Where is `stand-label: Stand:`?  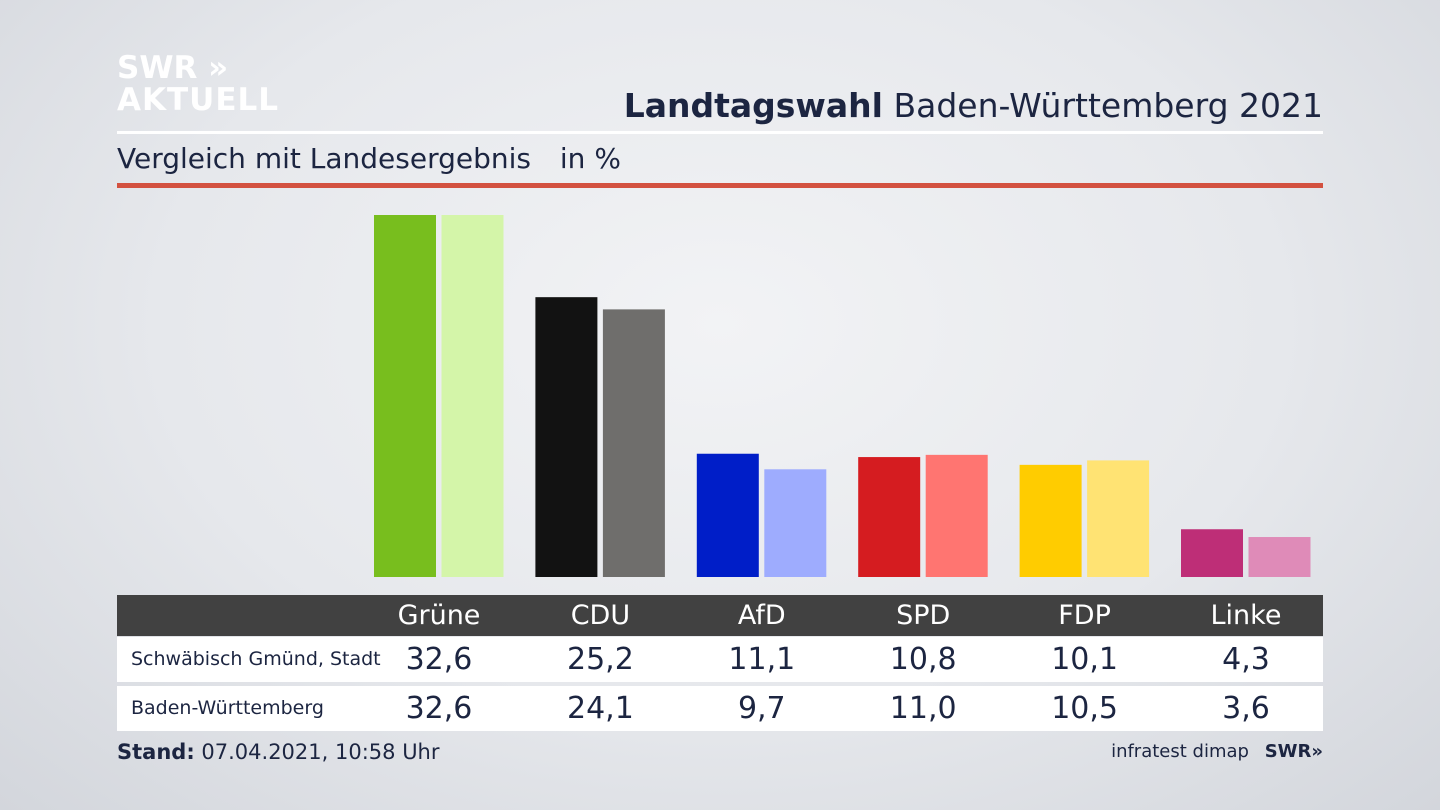
stand-label: Stand: is located at coordinates (156, 752).